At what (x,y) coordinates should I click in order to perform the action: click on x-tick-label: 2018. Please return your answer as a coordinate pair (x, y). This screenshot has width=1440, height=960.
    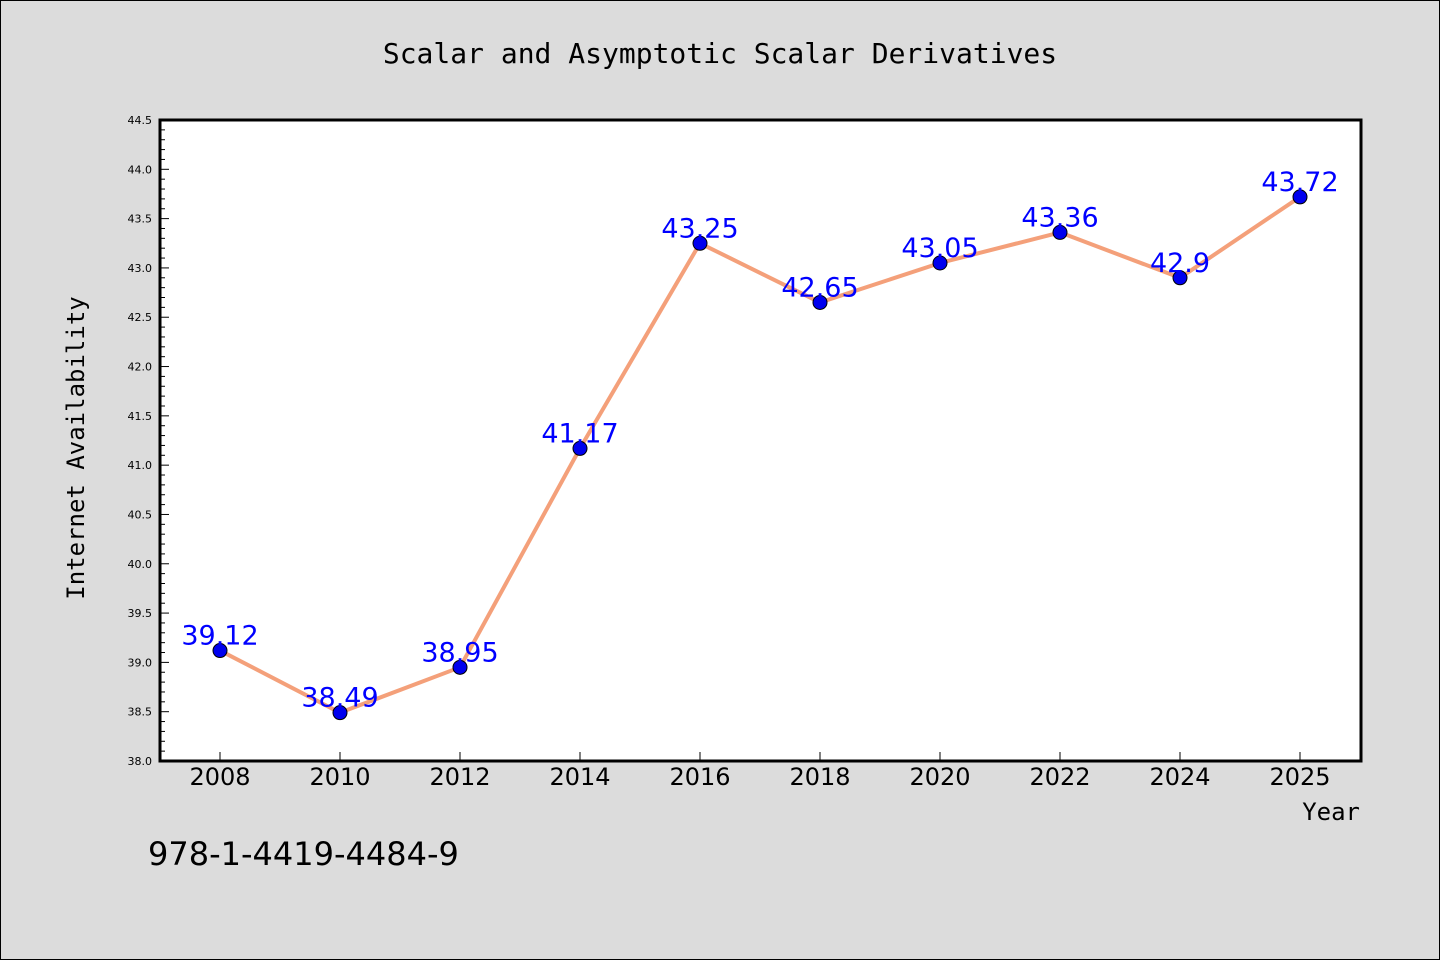
    Looking at the image, I should click on (819, 777).